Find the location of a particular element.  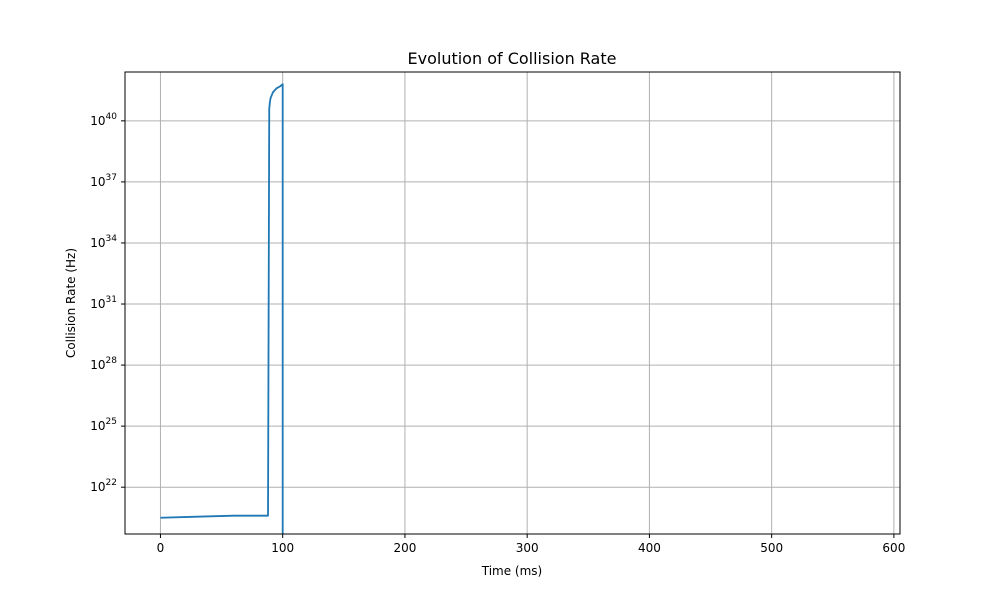

x-tick-label: 0 is located at coordinates (161, 548).